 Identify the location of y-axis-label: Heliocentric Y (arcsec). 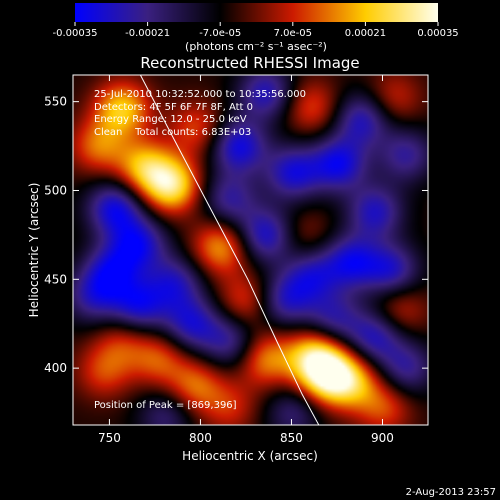
(34, 250).